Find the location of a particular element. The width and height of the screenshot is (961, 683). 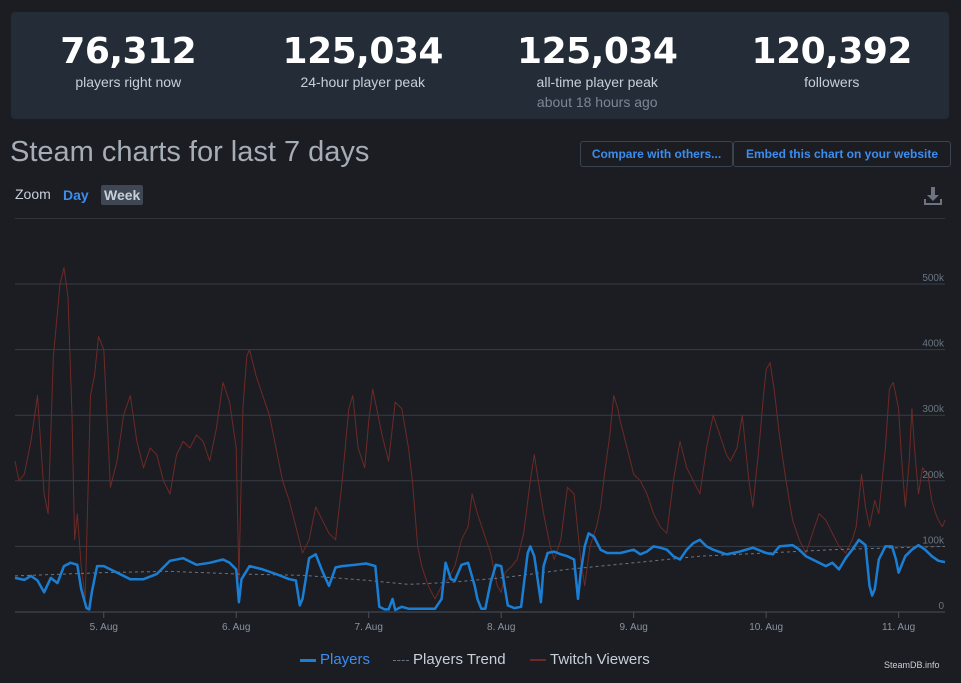

chart-top-border is located at coordinates (480, 218).